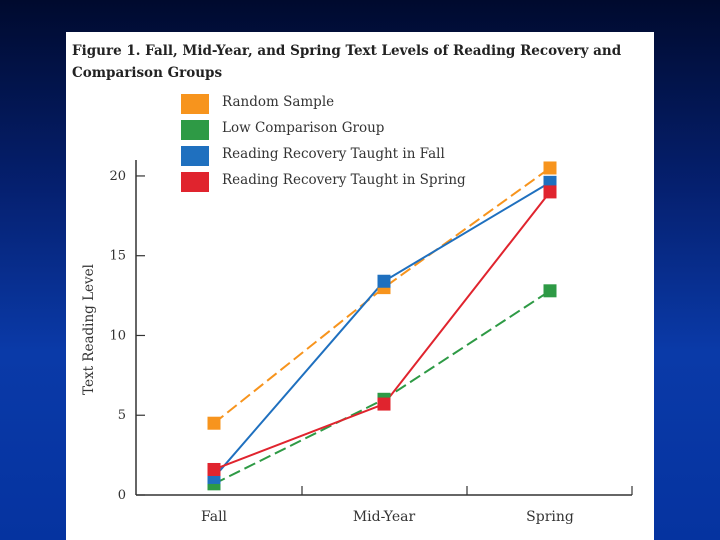 The width and height of the screenshot is (720, 540). What do you see at coordinates (384, 517) in the screenshot?
I see `x-tick-label: Mid-Year` at bounding box center [384, 517].